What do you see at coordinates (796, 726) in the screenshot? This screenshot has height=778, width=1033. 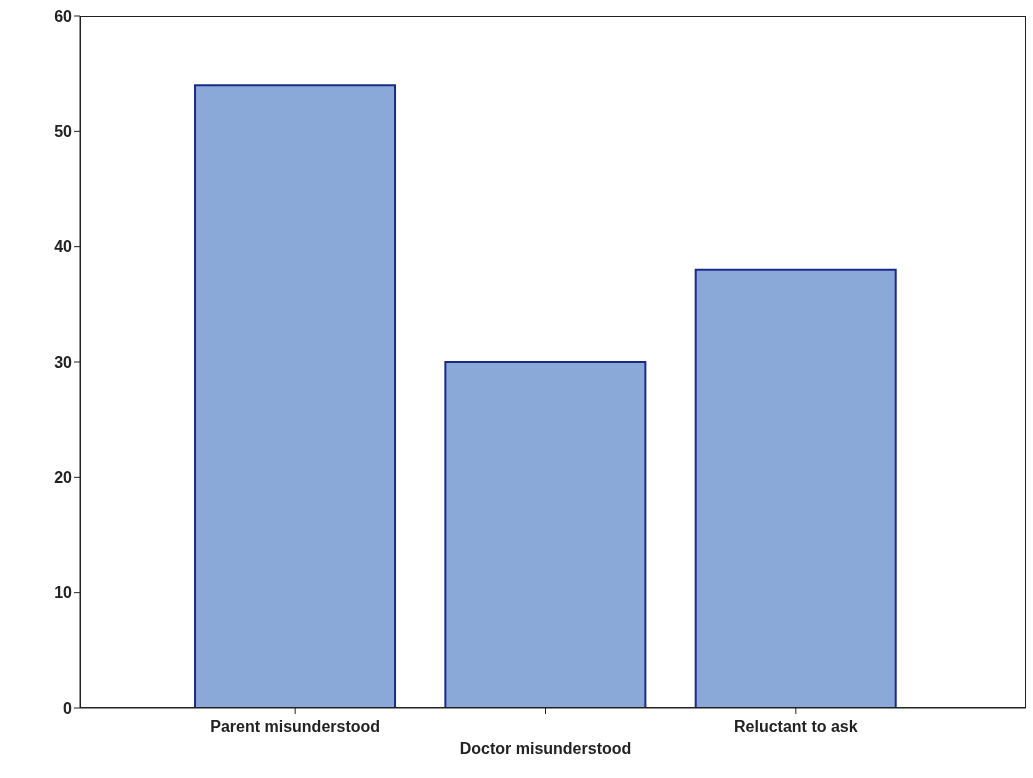 I see `x-tick-label: Reluctant to ask` at bounding box center [796, 726].